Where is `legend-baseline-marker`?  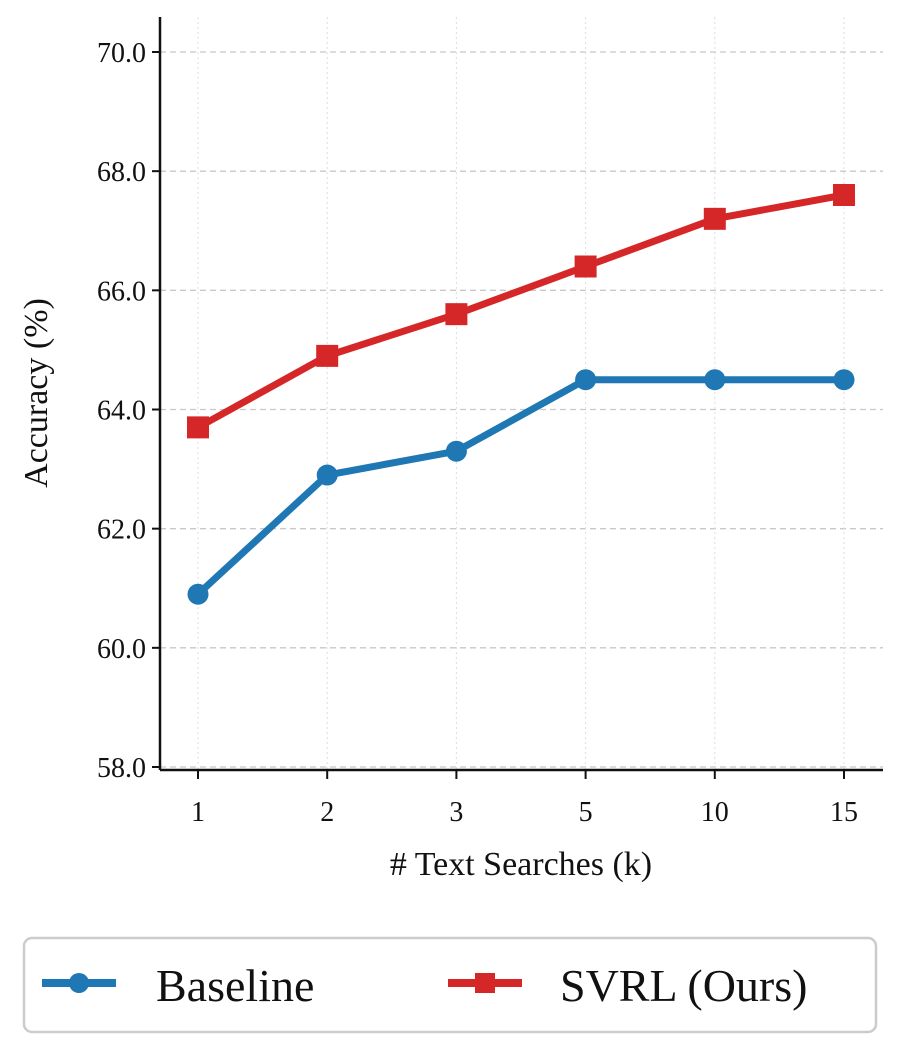
legend-baseline-marker is located at coordinates (79, 983).